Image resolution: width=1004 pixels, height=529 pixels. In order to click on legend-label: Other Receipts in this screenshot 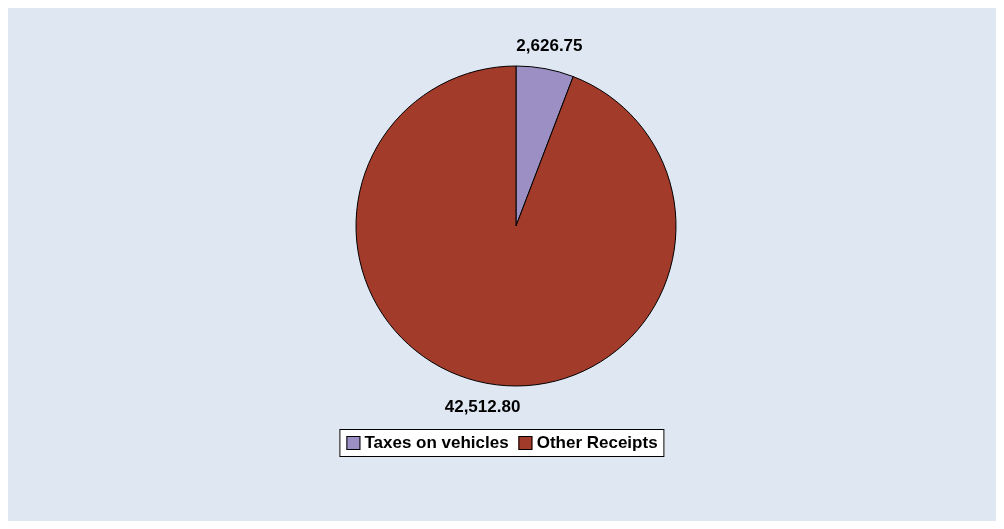, I will do `click(596, 443)`.